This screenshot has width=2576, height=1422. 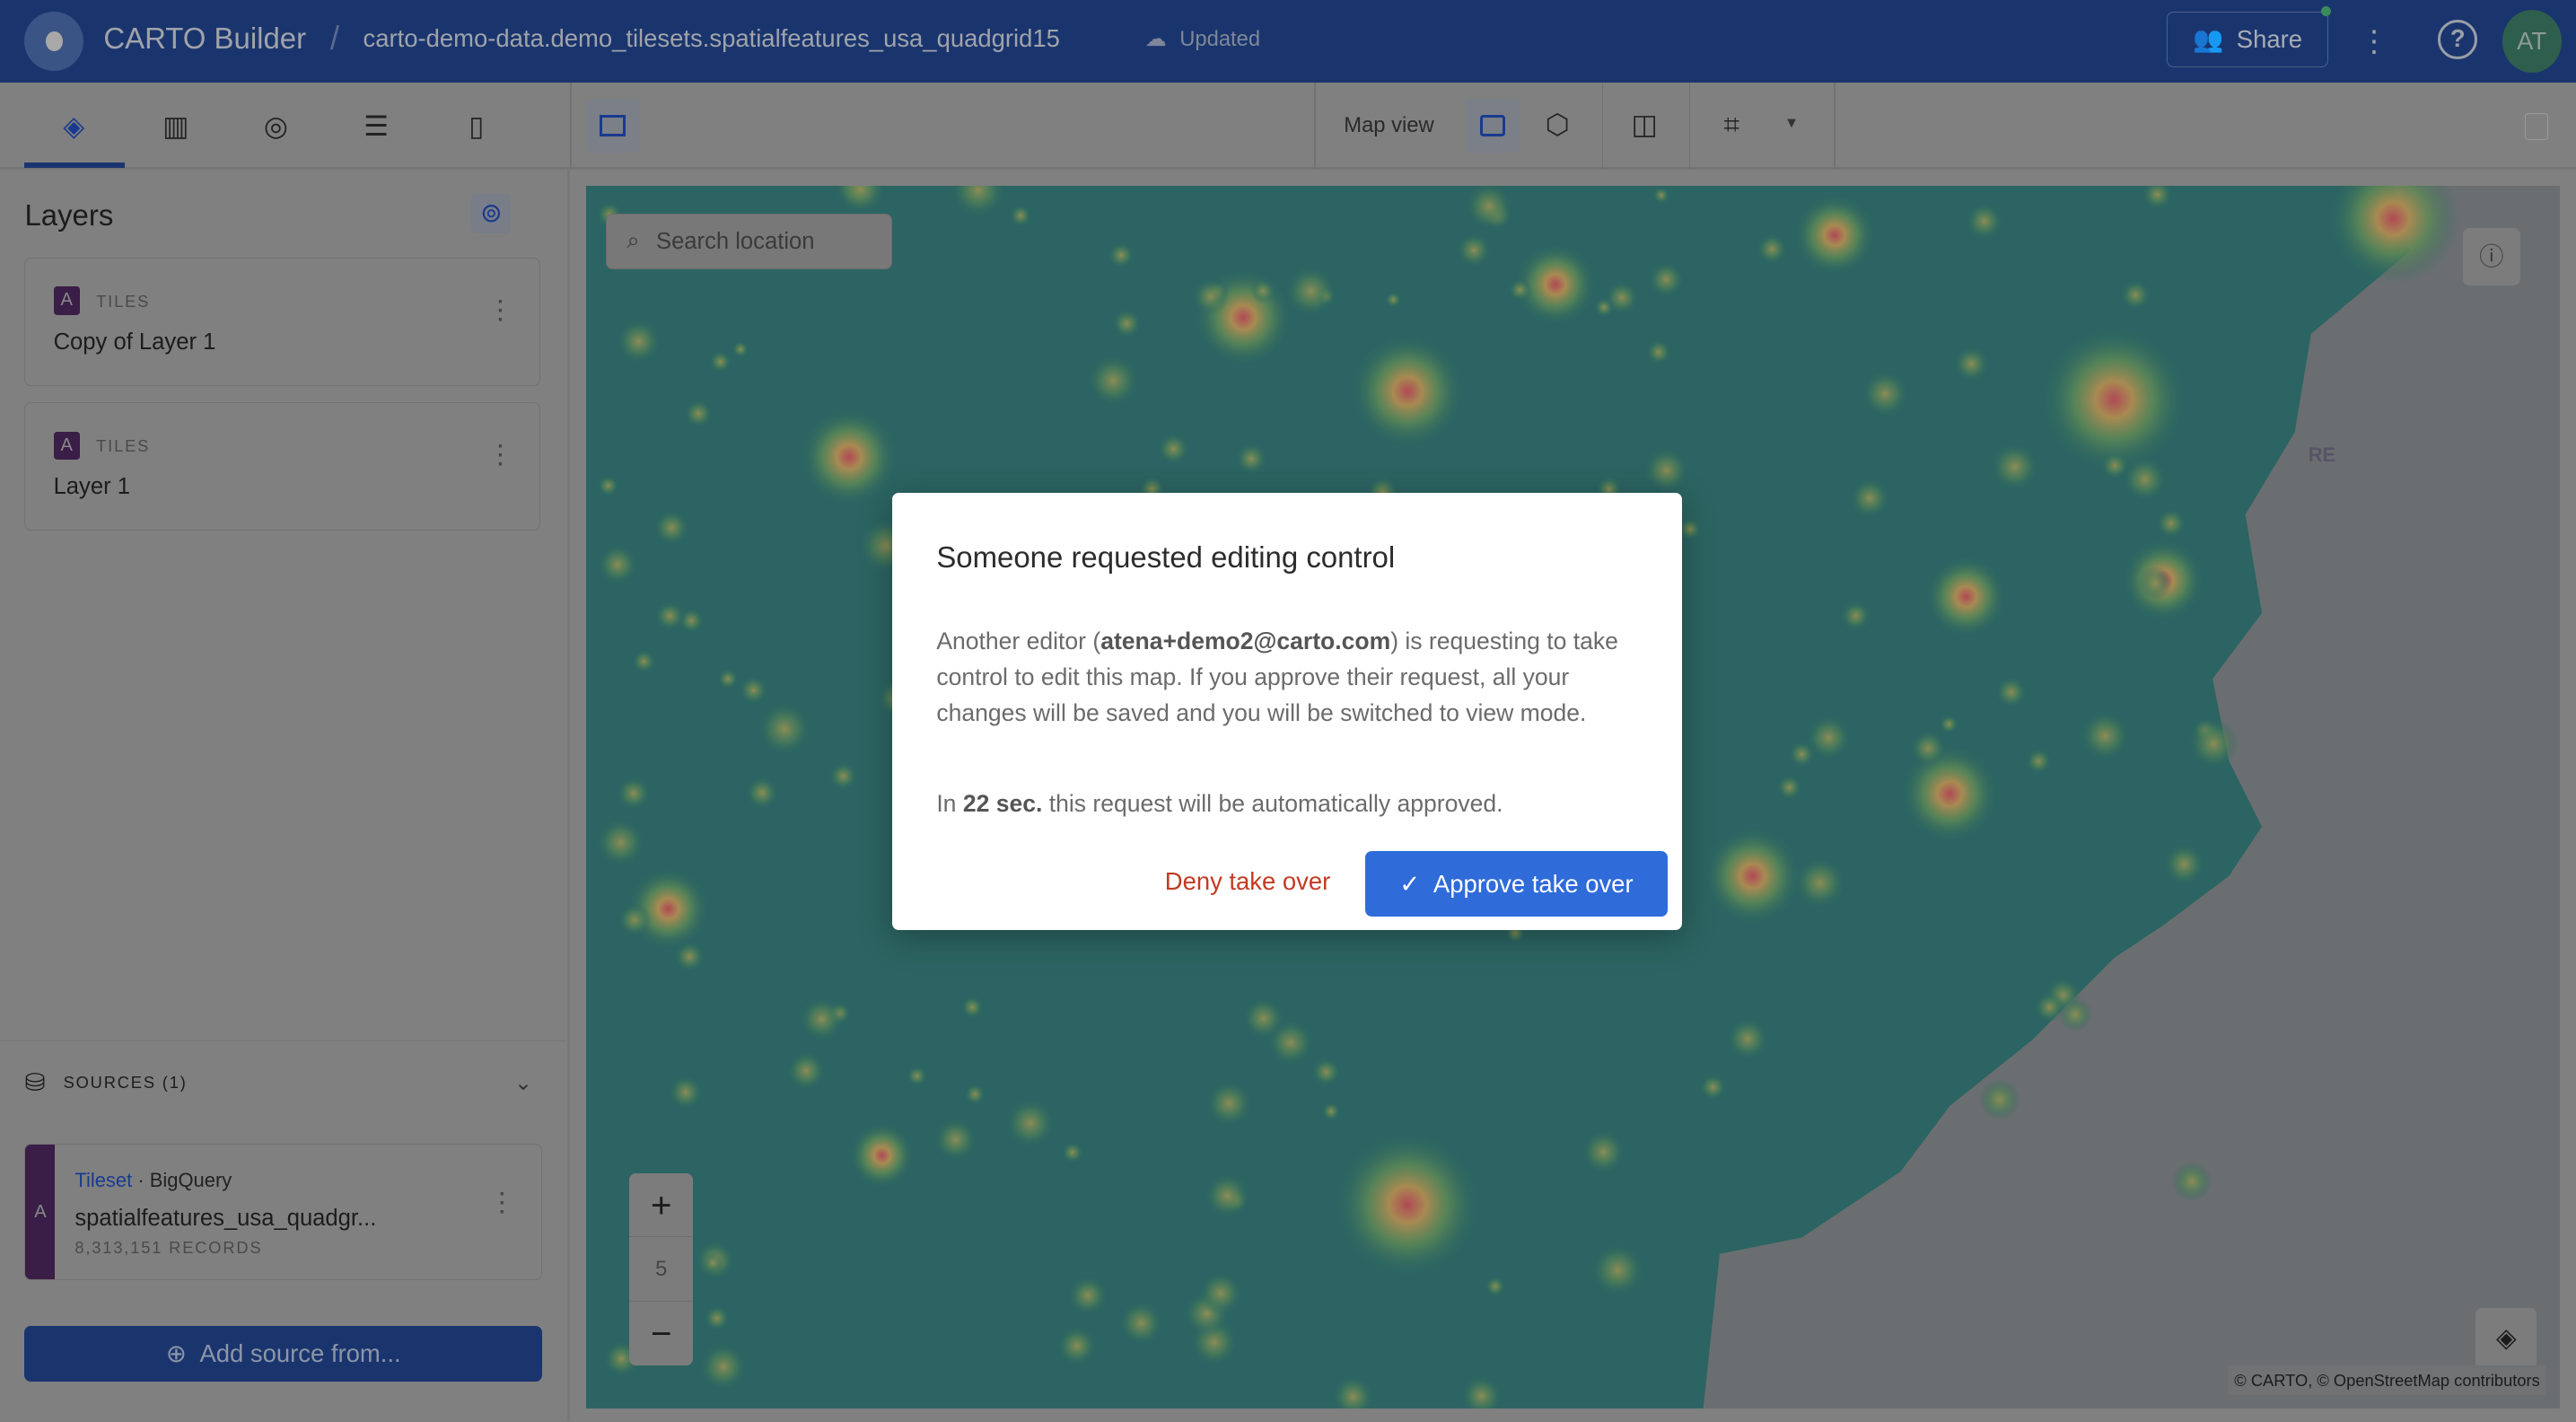 What do you see at coordinates (2374, 40) in the screenshot?
I see `more-options-icon: ⋮` at bounding box center [2374, 40].